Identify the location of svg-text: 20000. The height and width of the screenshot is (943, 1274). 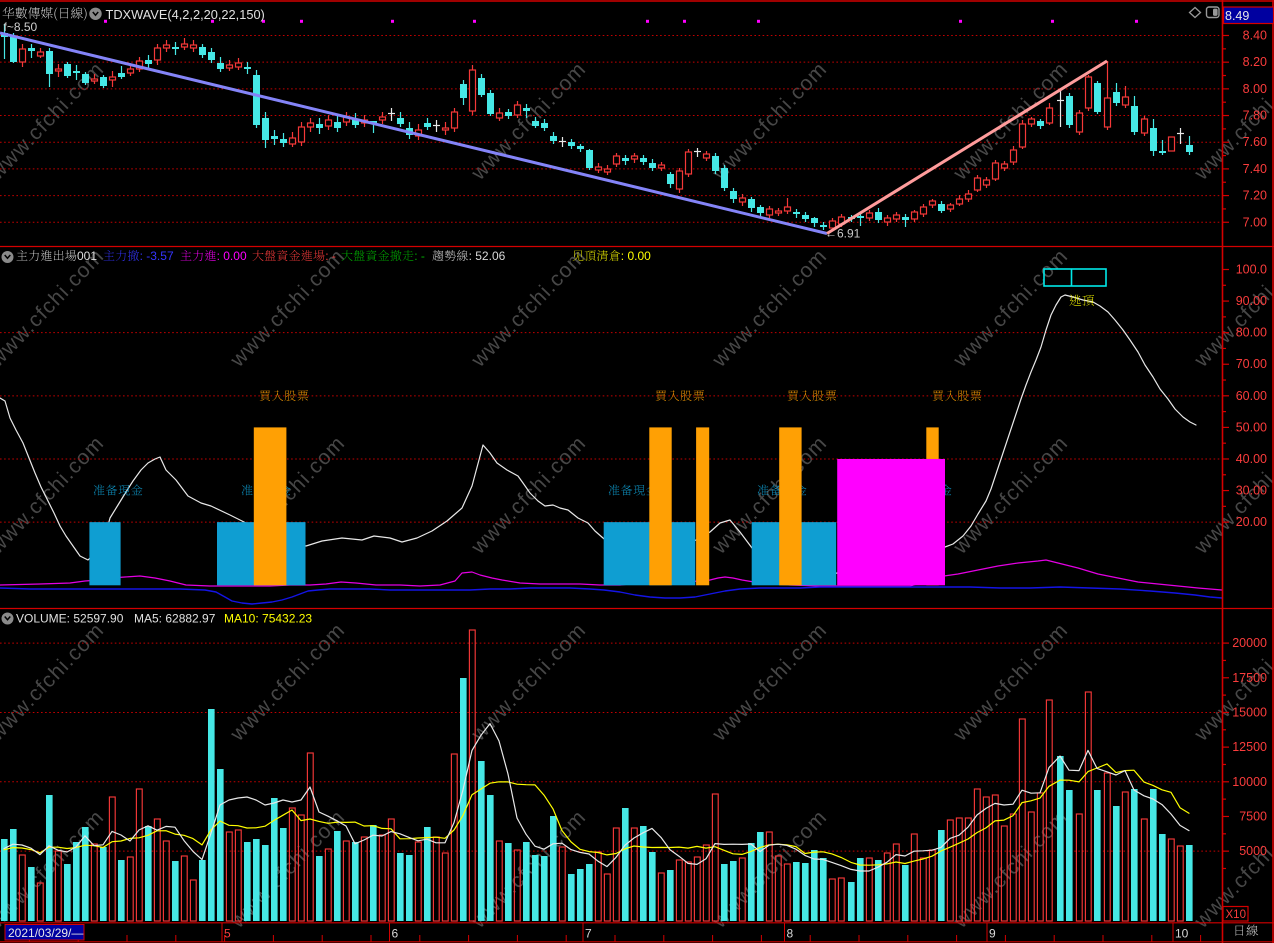
(1249, 643).